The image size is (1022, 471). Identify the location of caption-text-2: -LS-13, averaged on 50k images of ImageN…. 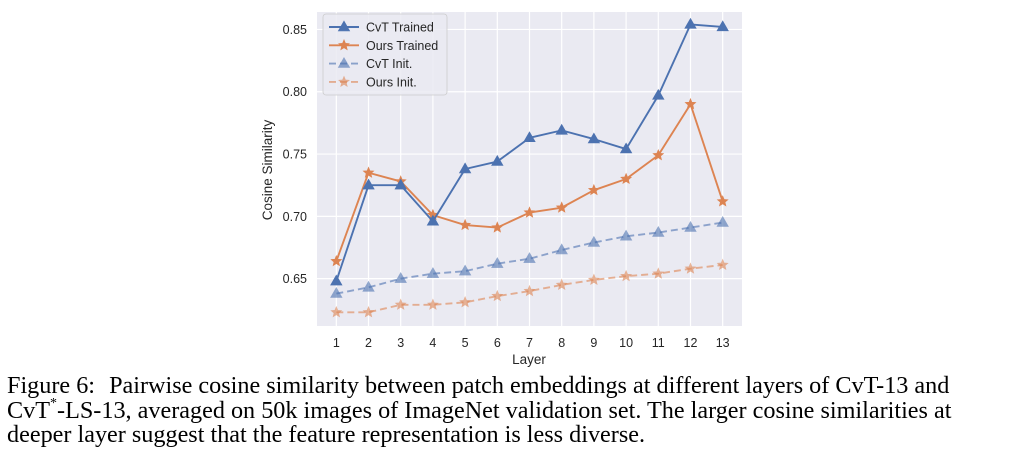
(504, 410).